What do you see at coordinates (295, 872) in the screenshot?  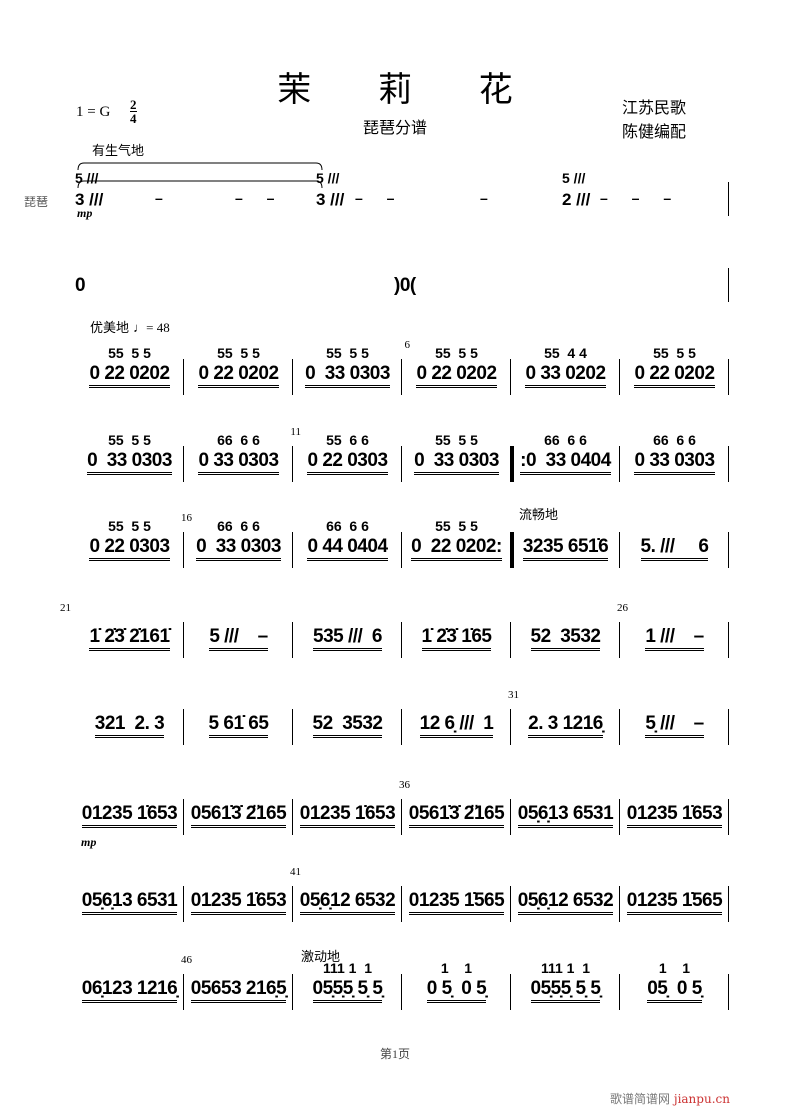 I see `measure-number: 41` at bounding box center [295, 872].